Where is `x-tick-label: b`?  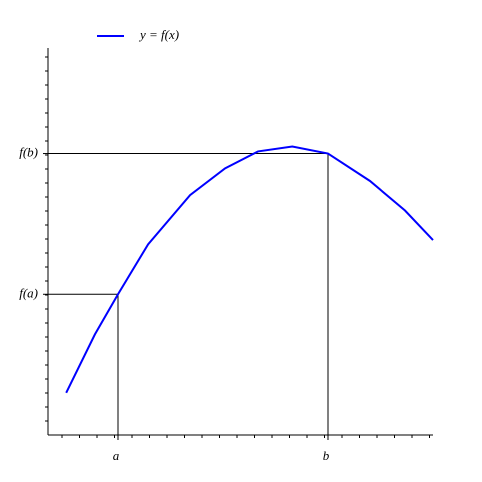 x-tick-label: b is located at coordinates (326, 455).